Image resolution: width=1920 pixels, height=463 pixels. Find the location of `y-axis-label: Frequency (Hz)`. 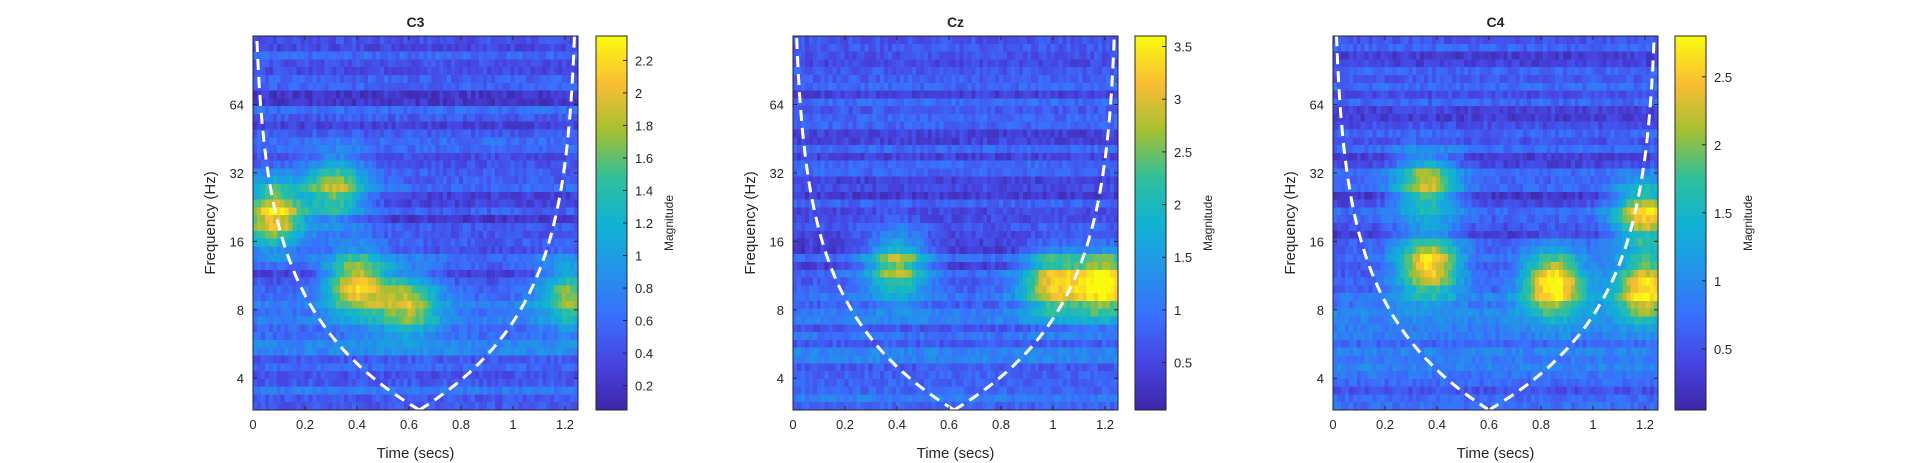

y-axis-label: Frequency (Hz) is located at coordinates (210, 222).